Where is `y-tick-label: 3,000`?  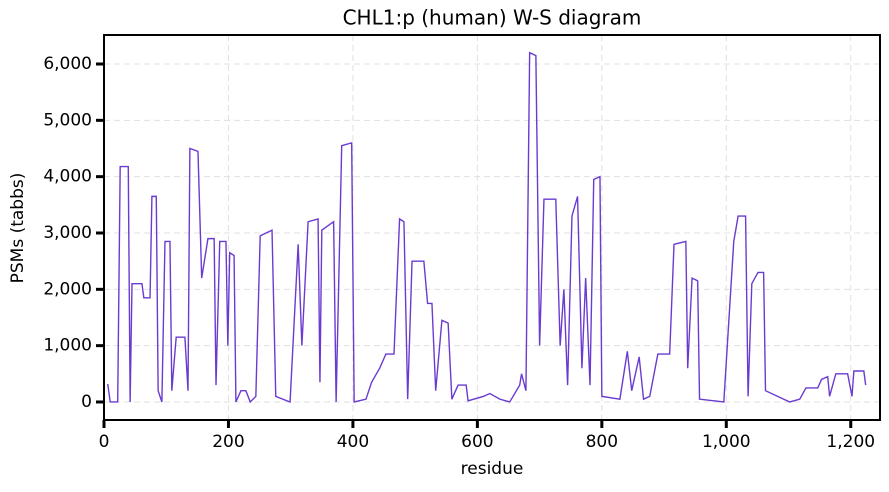 y-tick-label: 3,000 is located at coordinates (67, 233).